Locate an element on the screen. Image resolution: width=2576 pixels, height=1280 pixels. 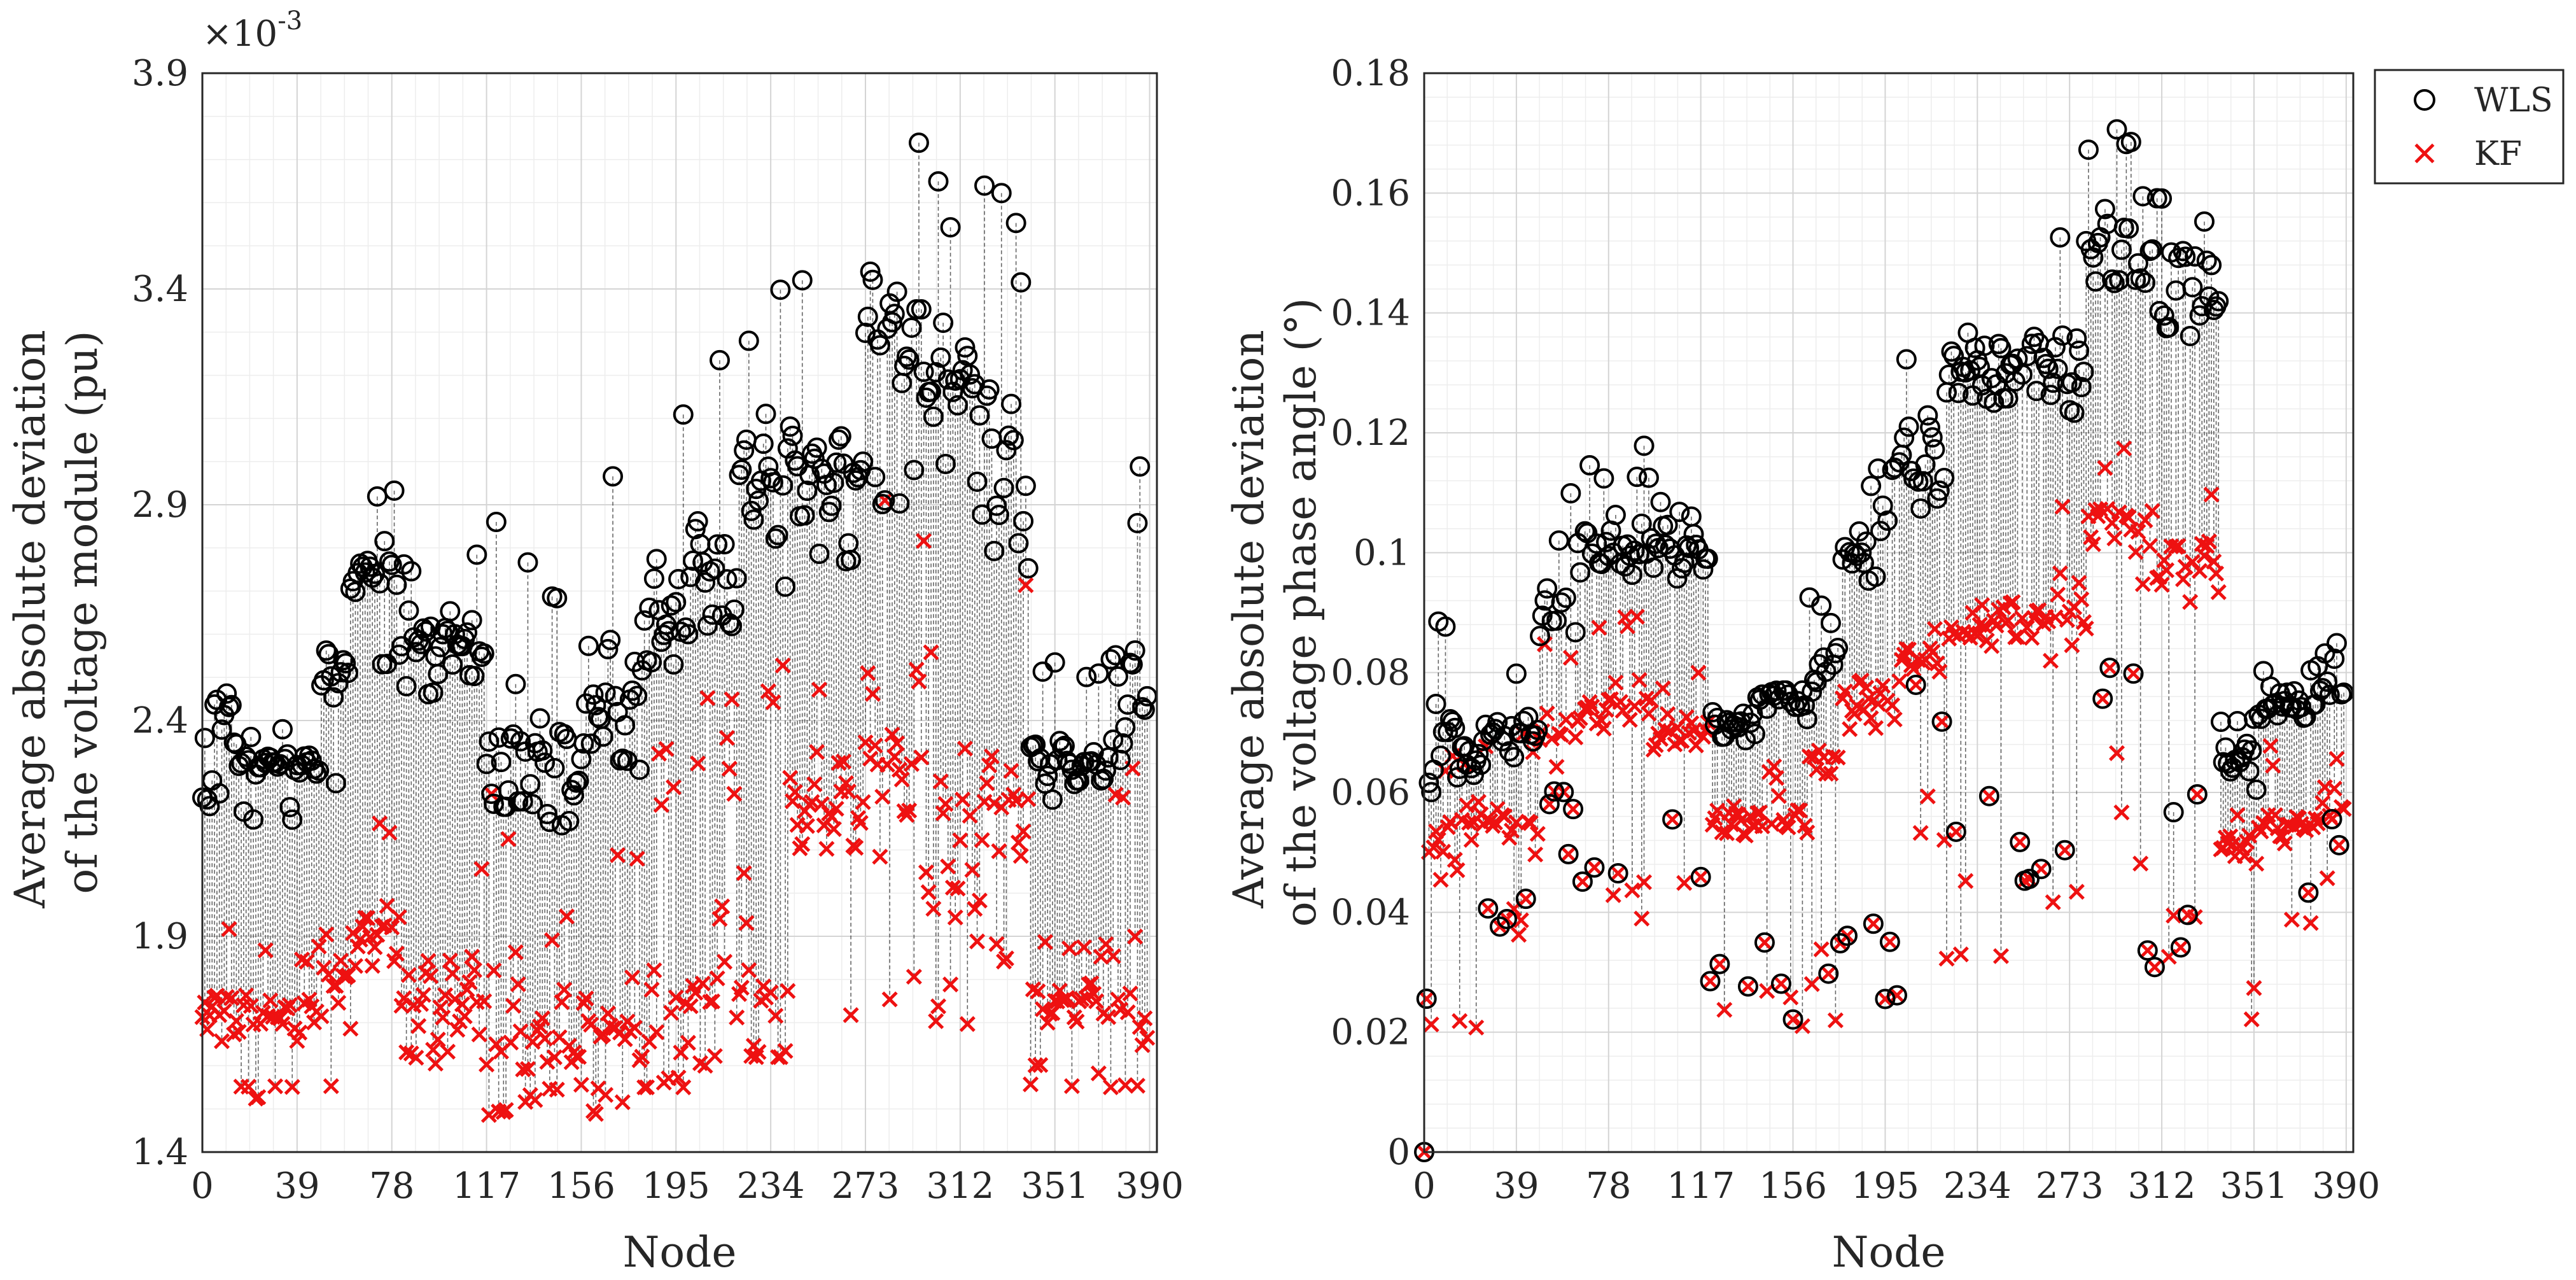
xtick-label: 0 is located at coordinates (202, 1186).